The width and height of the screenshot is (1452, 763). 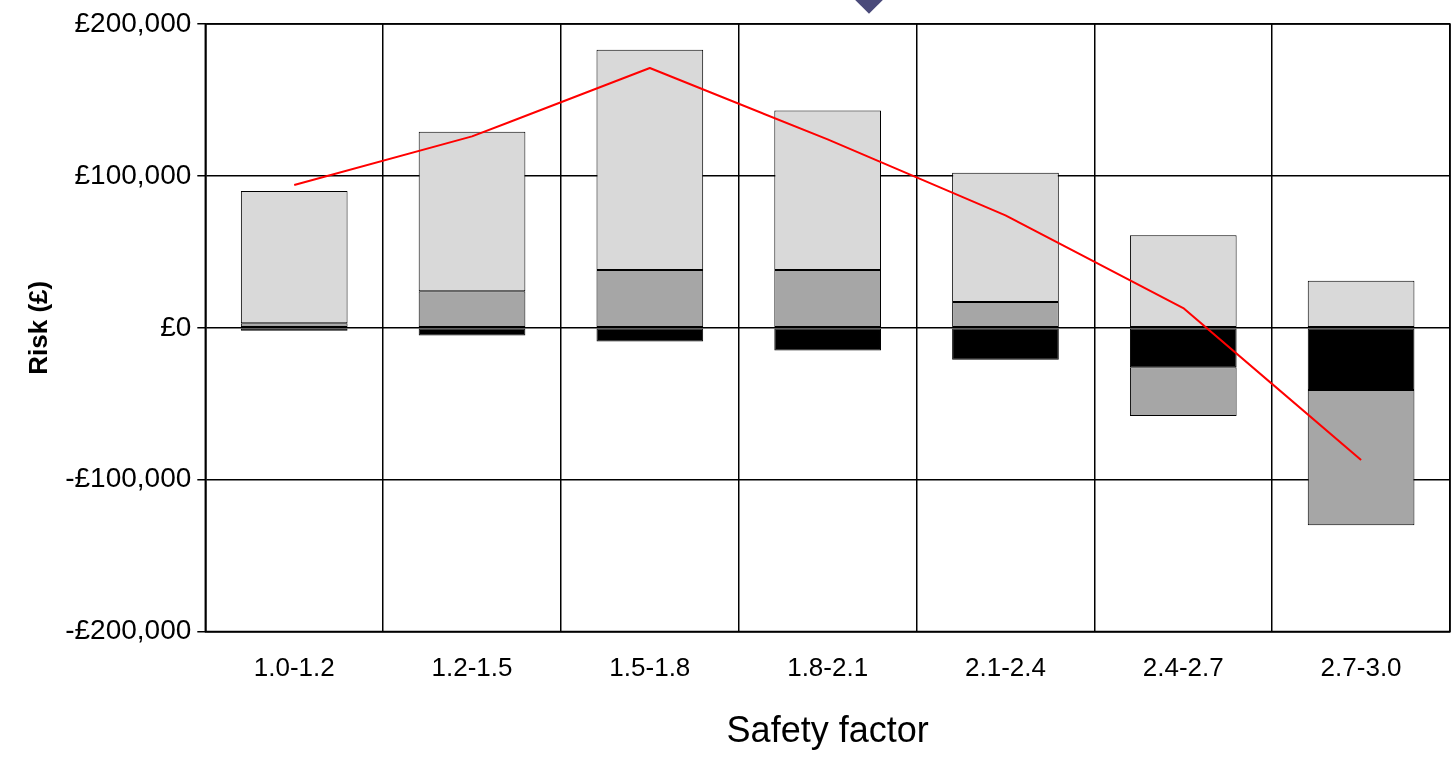 What do you see at coordinates (176, 326) in the screenshot?
I see `y-tick-label: £0` at bounding box center [176, 326].